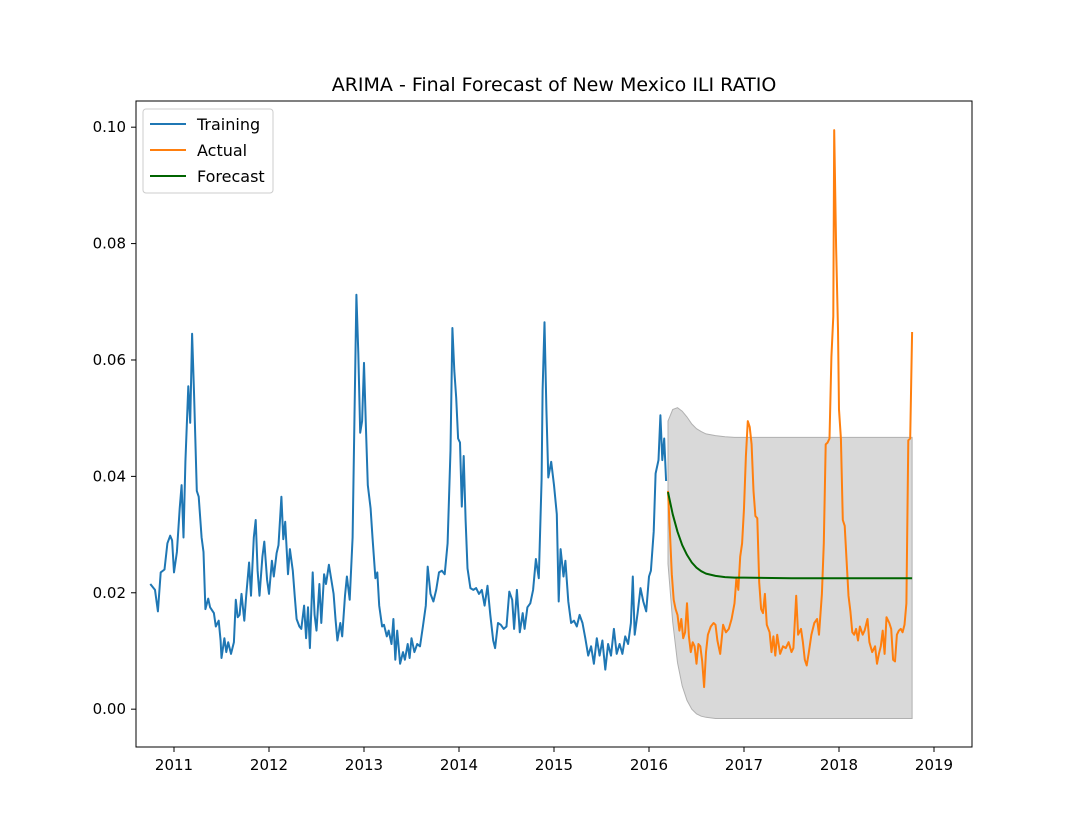  I want to click on legend-label-forecast: Forecast, so click(231, 176).